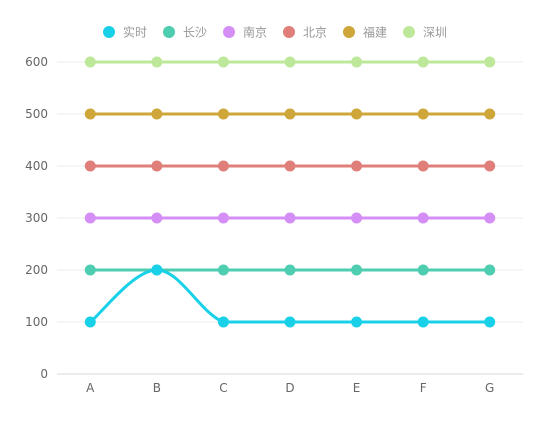 This screenshot has height=424, width=550. Describe the element at coordinates (275, 32) in the screenshot. I see `legend: 实时 长沙 南京 北京 福建 深圳` at that location.